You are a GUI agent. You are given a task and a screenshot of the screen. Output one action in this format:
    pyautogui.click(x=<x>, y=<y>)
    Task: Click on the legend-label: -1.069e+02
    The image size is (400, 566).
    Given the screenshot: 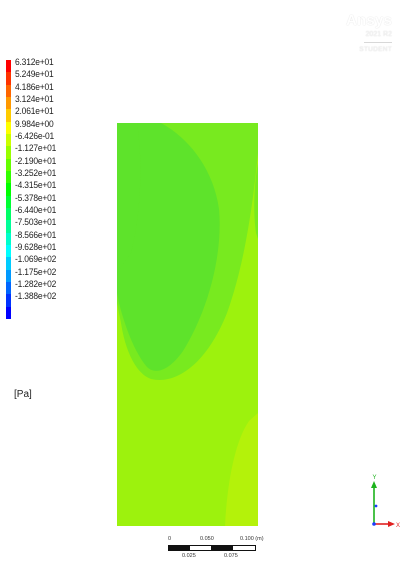 What is the action you would take?
    pyautogui.click(x=36, y=259)
    